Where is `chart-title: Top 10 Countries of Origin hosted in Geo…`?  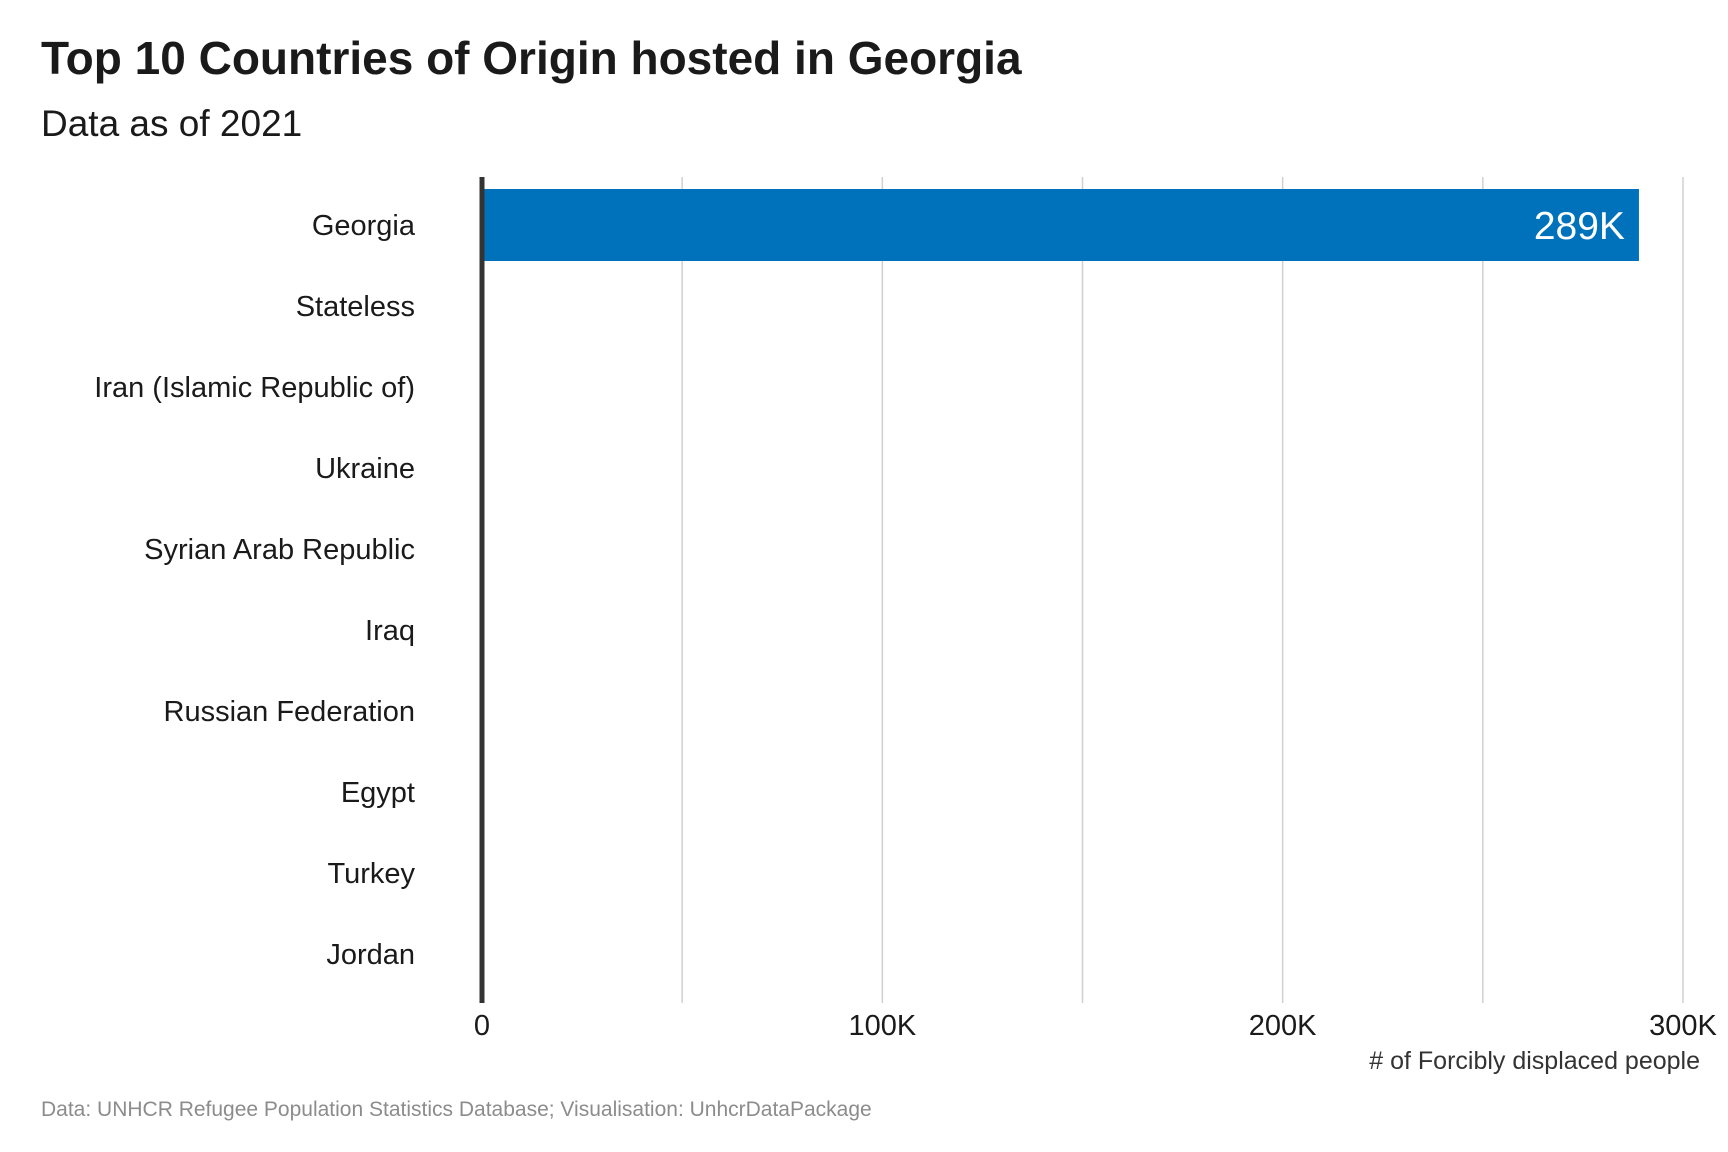
chart-title: Top 10 Countries of Origin hosted in Geo… is located at coordinates (531, 58).